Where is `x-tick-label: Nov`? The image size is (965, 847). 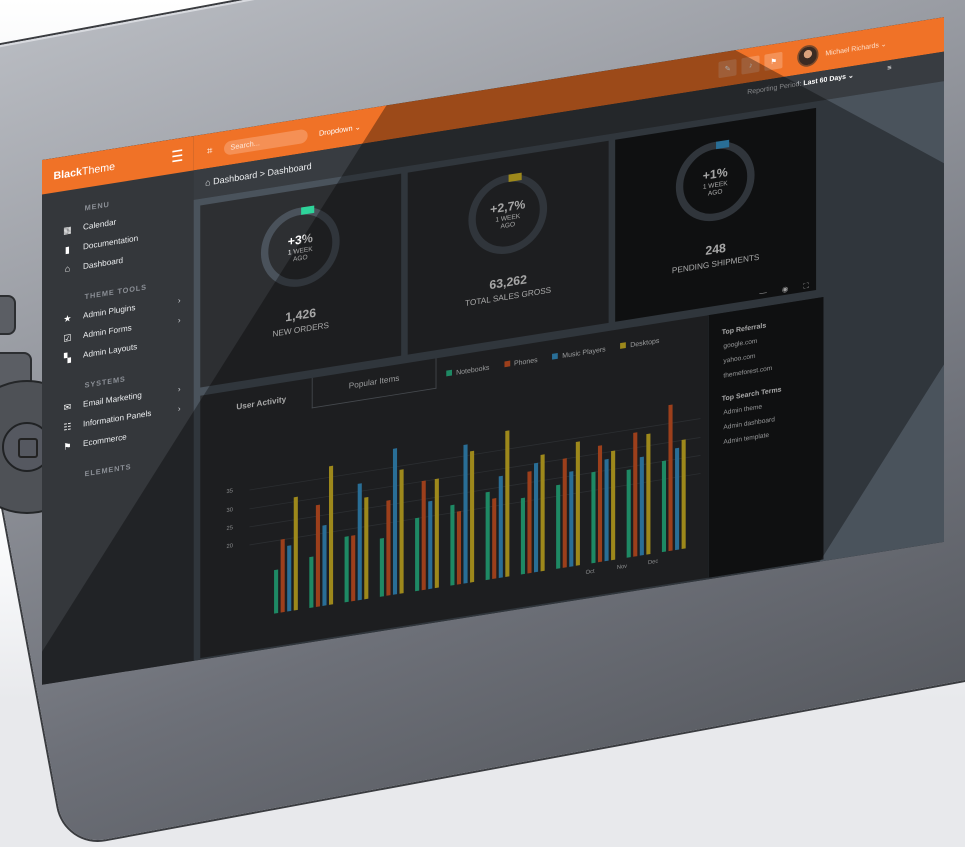 x-tick-label: Nov is located at coordinates (622, 567).